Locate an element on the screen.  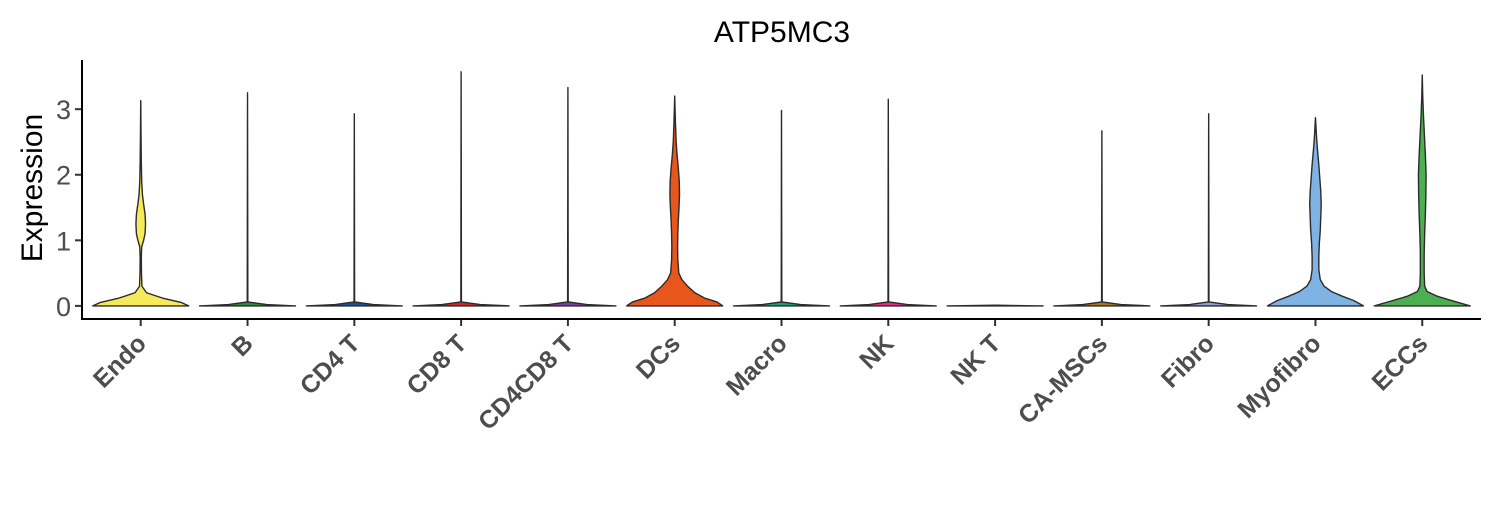
y-axis-label: Expression is located at coordinates (32, 188).